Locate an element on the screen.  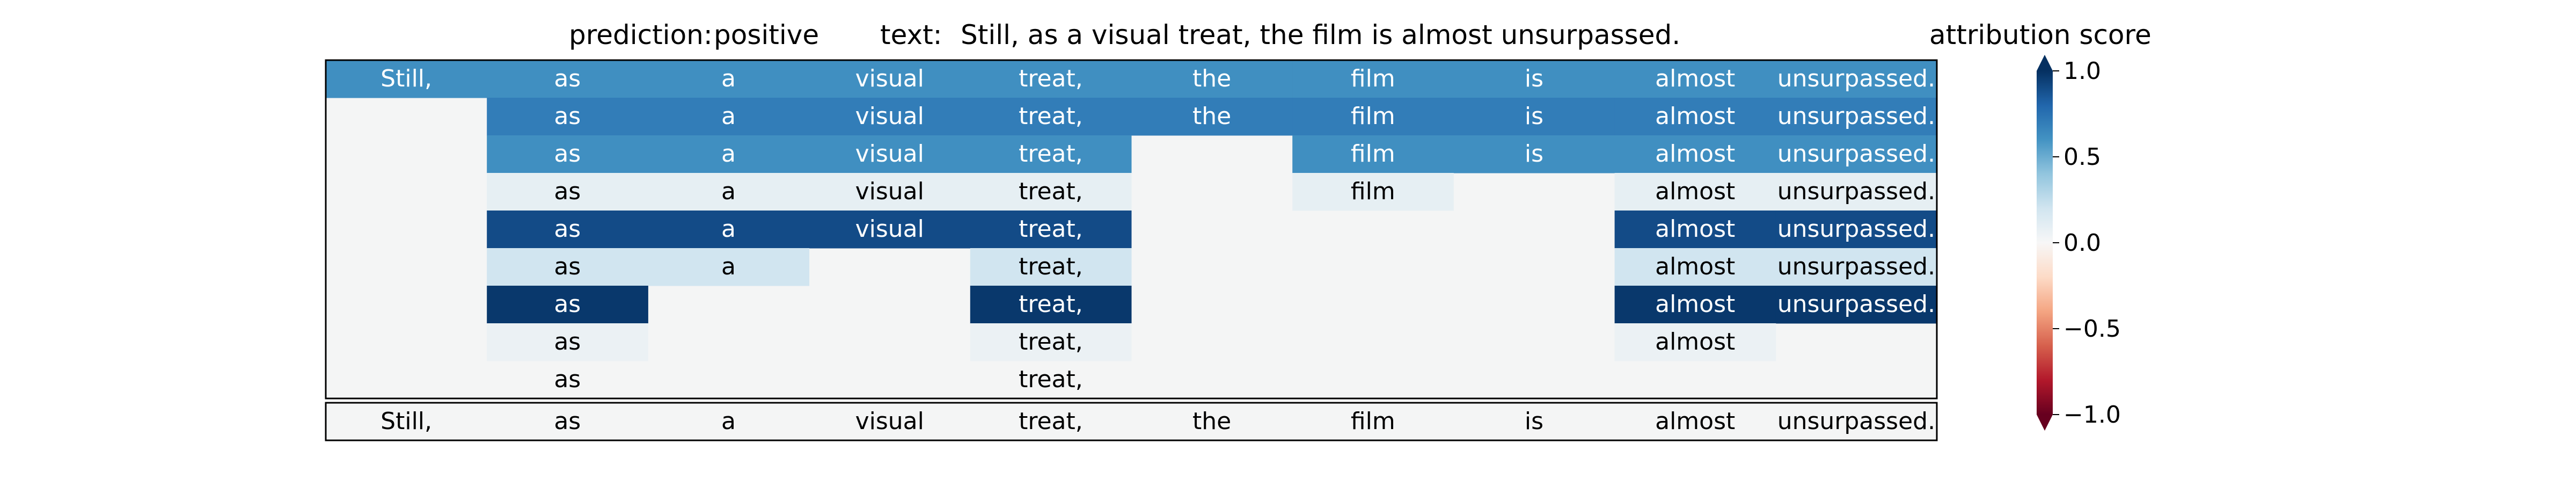
colorbar-extend-min is located at coordinates (2045, 423).